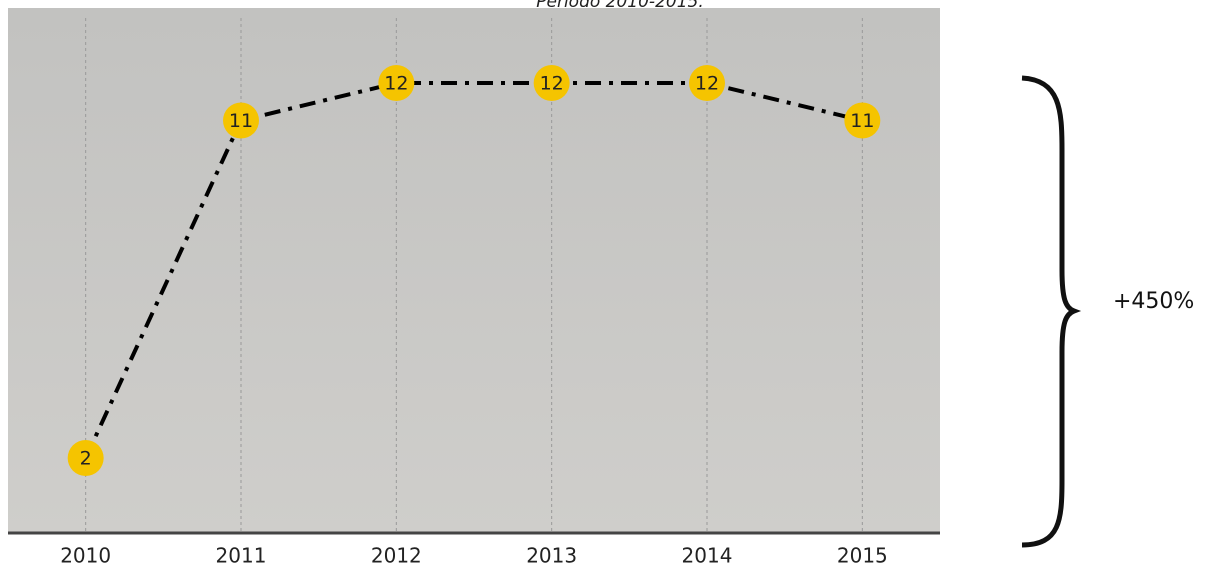 The width and height of the screenshot is (1221, 577). What do you see at coordinates (551, 556) in the screenshot?
I see `x-tick-label: 2013` at bounding box center [551, 556].